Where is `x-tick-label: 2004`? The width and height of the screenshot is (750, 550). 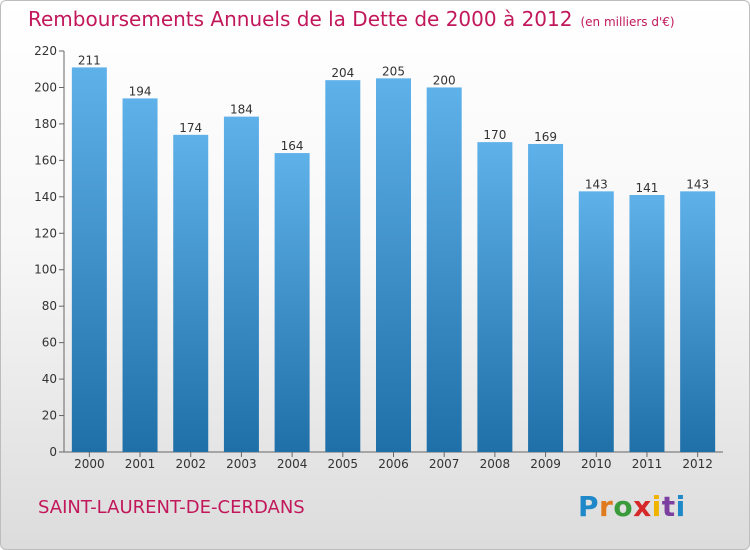 x-tick-label: 2004 is located at coordinates (292, 464).